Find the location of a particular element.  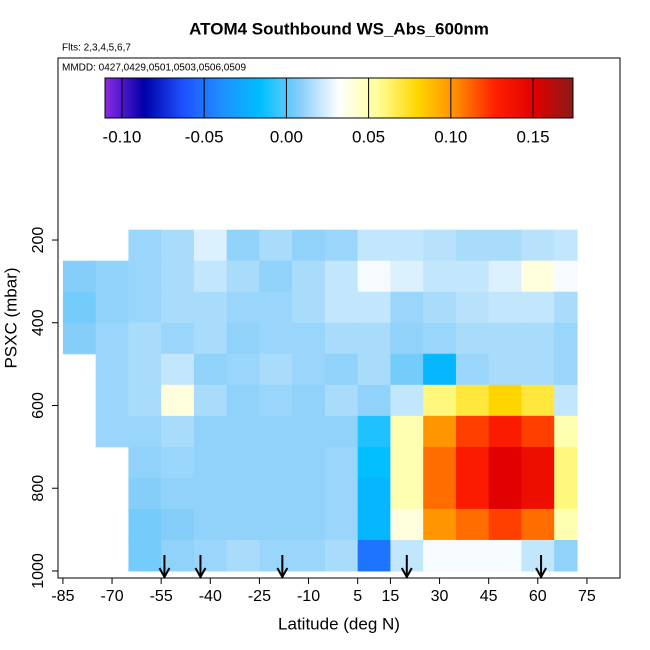

y-tick-label: 1000 is located at coordinates (38, 571).